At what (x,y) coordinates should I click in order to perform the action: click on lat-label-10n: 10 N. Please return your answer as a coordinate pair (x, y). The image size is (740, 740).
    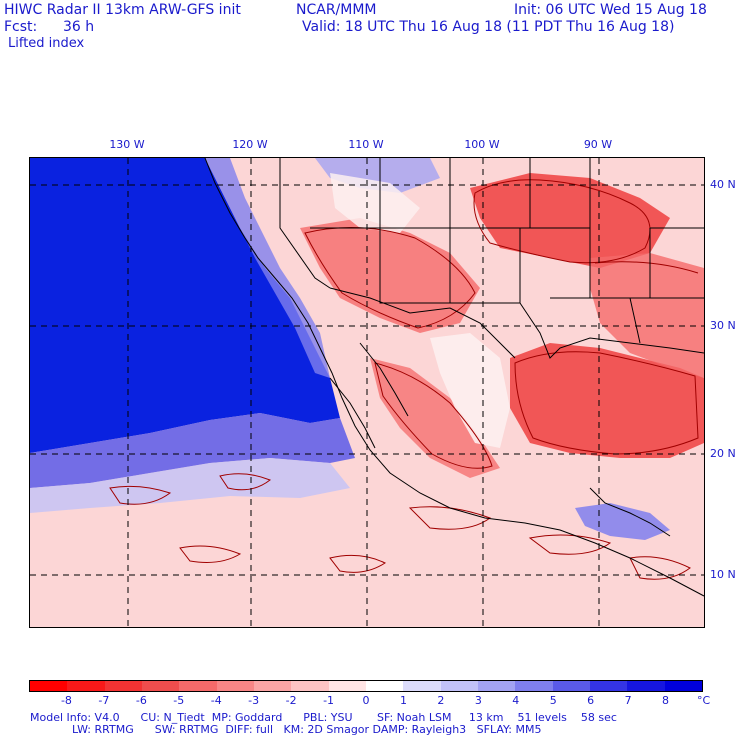
    Looking at the image, I should click on (723, 574).